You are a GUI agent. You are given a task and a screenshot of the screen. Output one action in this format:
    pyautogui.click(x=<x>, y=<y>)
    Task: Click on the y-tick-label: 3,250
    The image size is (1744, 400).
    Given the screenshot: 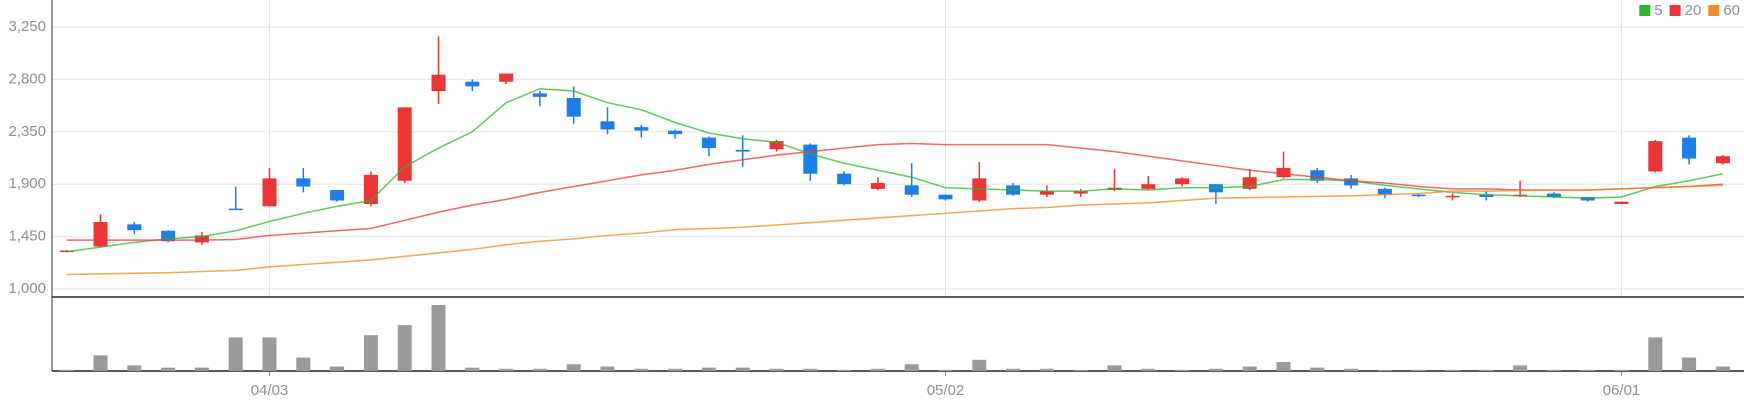 What is the action you would take?
    pyautogui.click(x=27, y=26)
    